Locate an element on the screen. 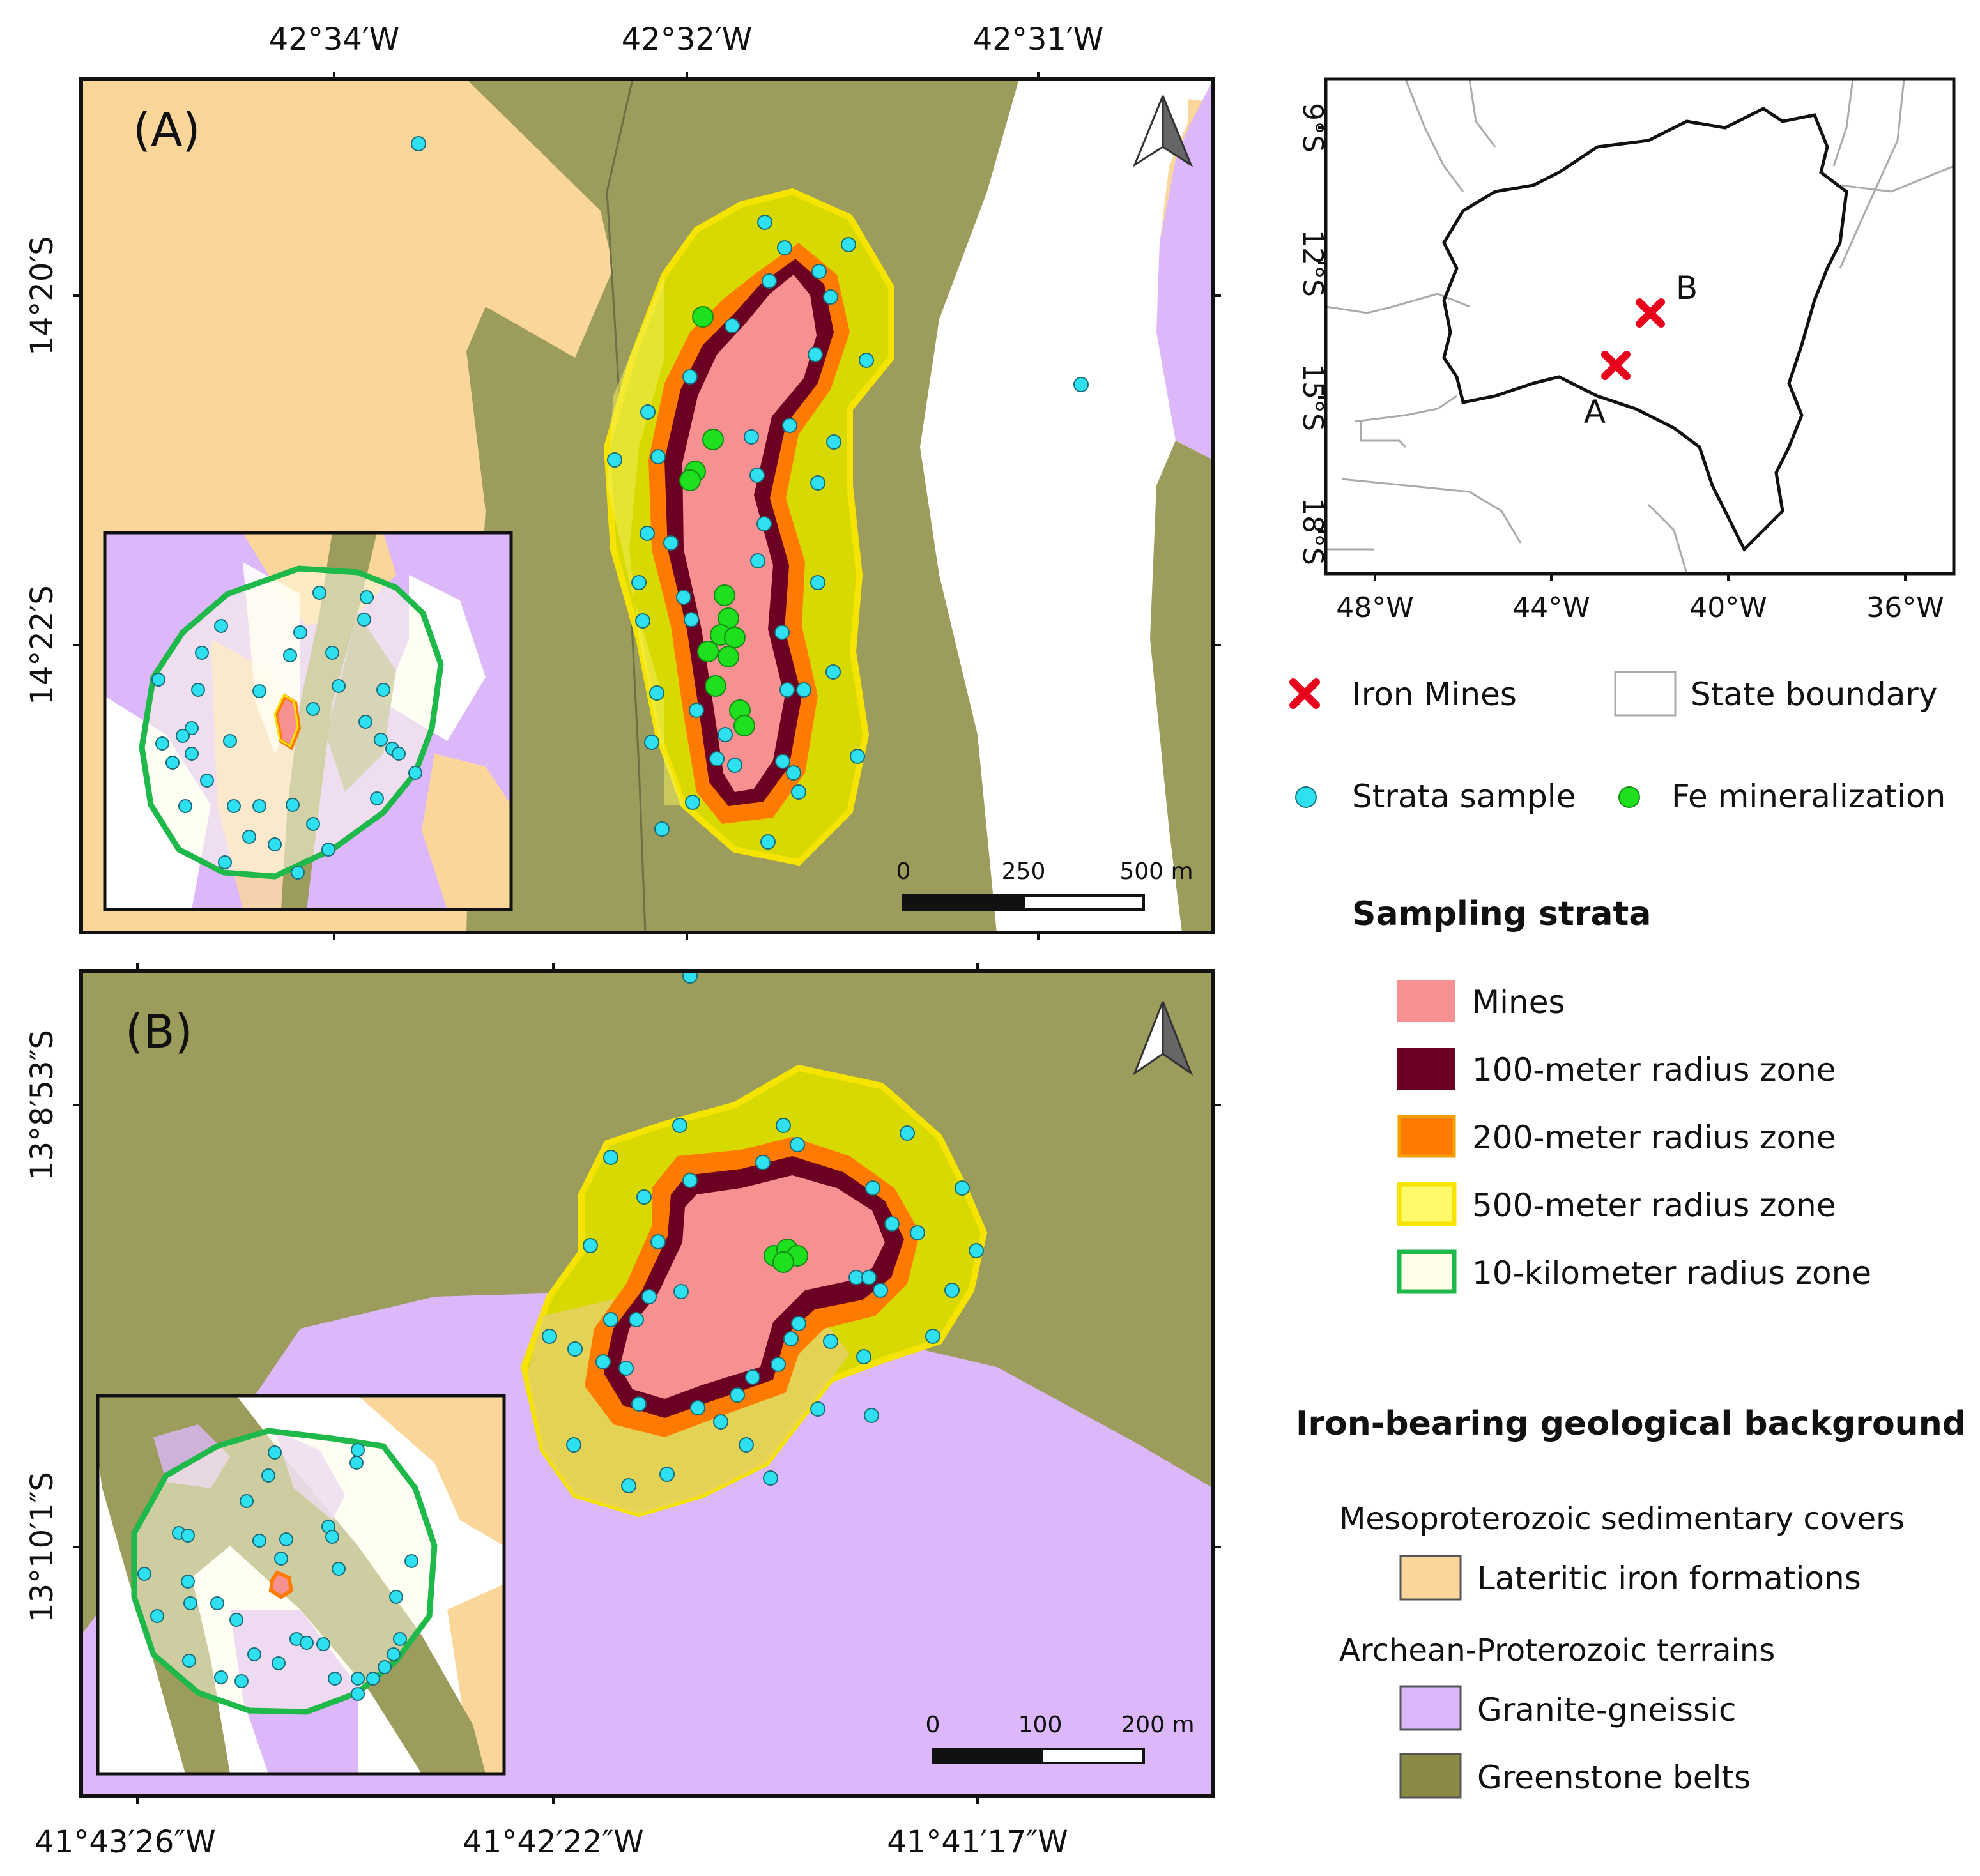 Image resolution: width=1980 pixels, height=1876 pixels. locator-lon-tick-2: 40°W is located at coordinates (1728, 607).